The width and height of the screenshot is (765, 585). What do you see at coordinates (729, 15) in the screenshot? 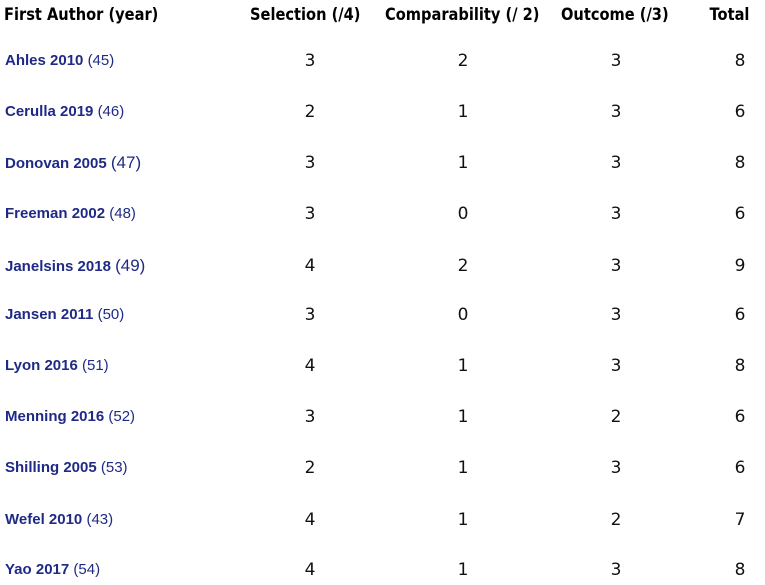
I see `header-total: Total` at bounding box center [729, 15].